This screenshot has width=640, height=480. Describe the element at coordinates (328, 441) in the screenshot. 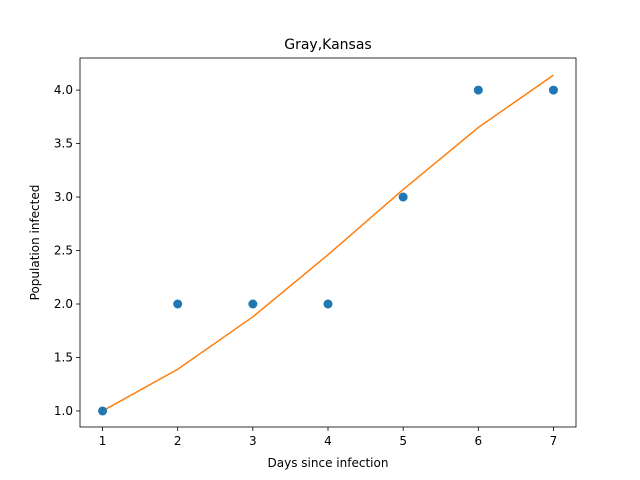

I see `x-tick-label: 4` at that location.